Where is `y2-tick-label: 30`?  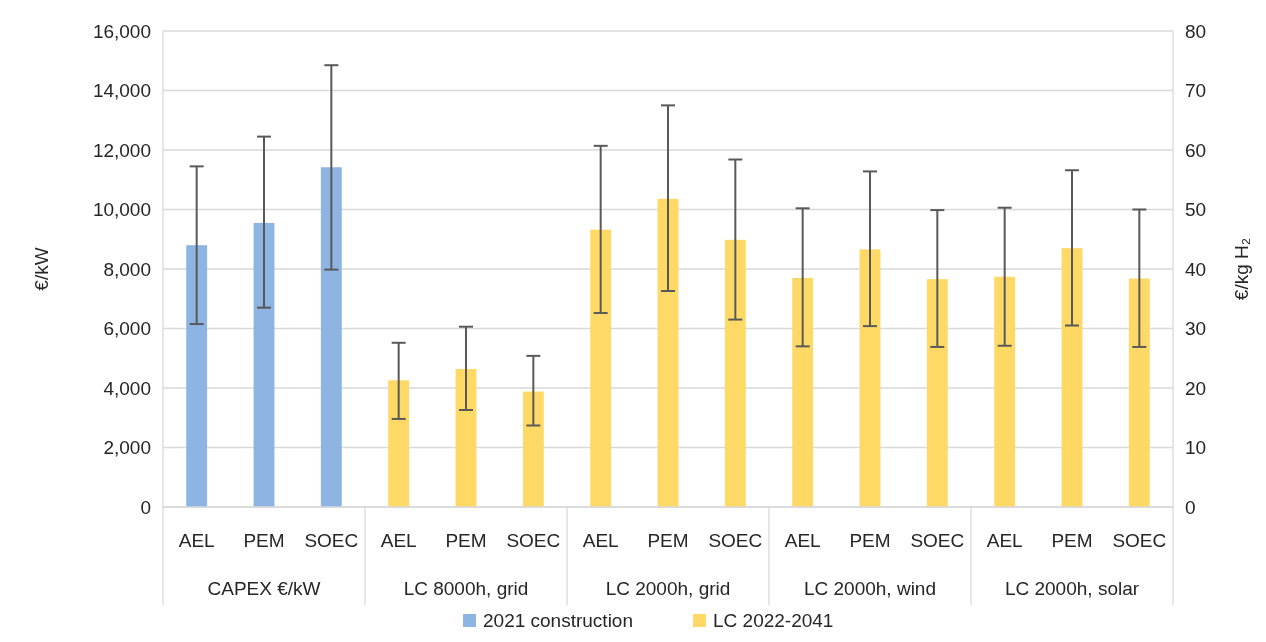
y2-tick-label: 30 is located at coordinates (1196, 329).